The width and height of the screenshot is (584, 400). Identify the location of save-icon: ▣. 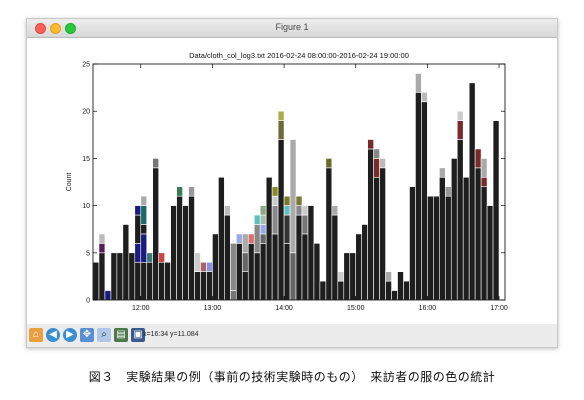
(138, 335).